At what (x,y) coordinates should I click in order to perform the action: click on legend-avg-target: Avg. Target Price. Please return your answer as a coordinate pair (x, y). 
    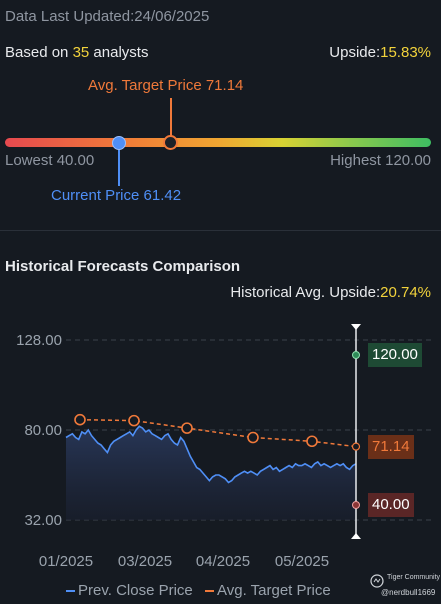
    Looking at the image, I should click on (268, 590).